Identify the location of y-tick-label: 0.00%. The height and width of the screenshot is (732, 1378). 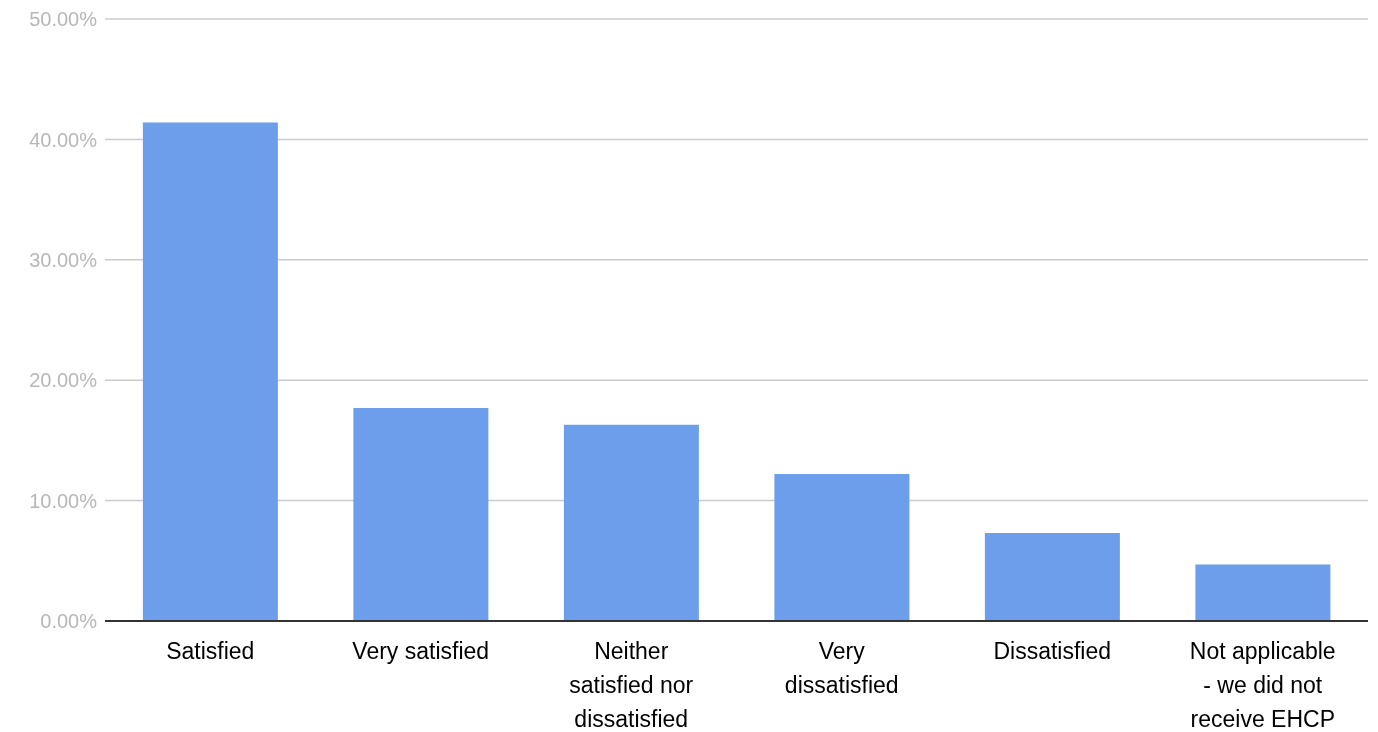
(69, 621).